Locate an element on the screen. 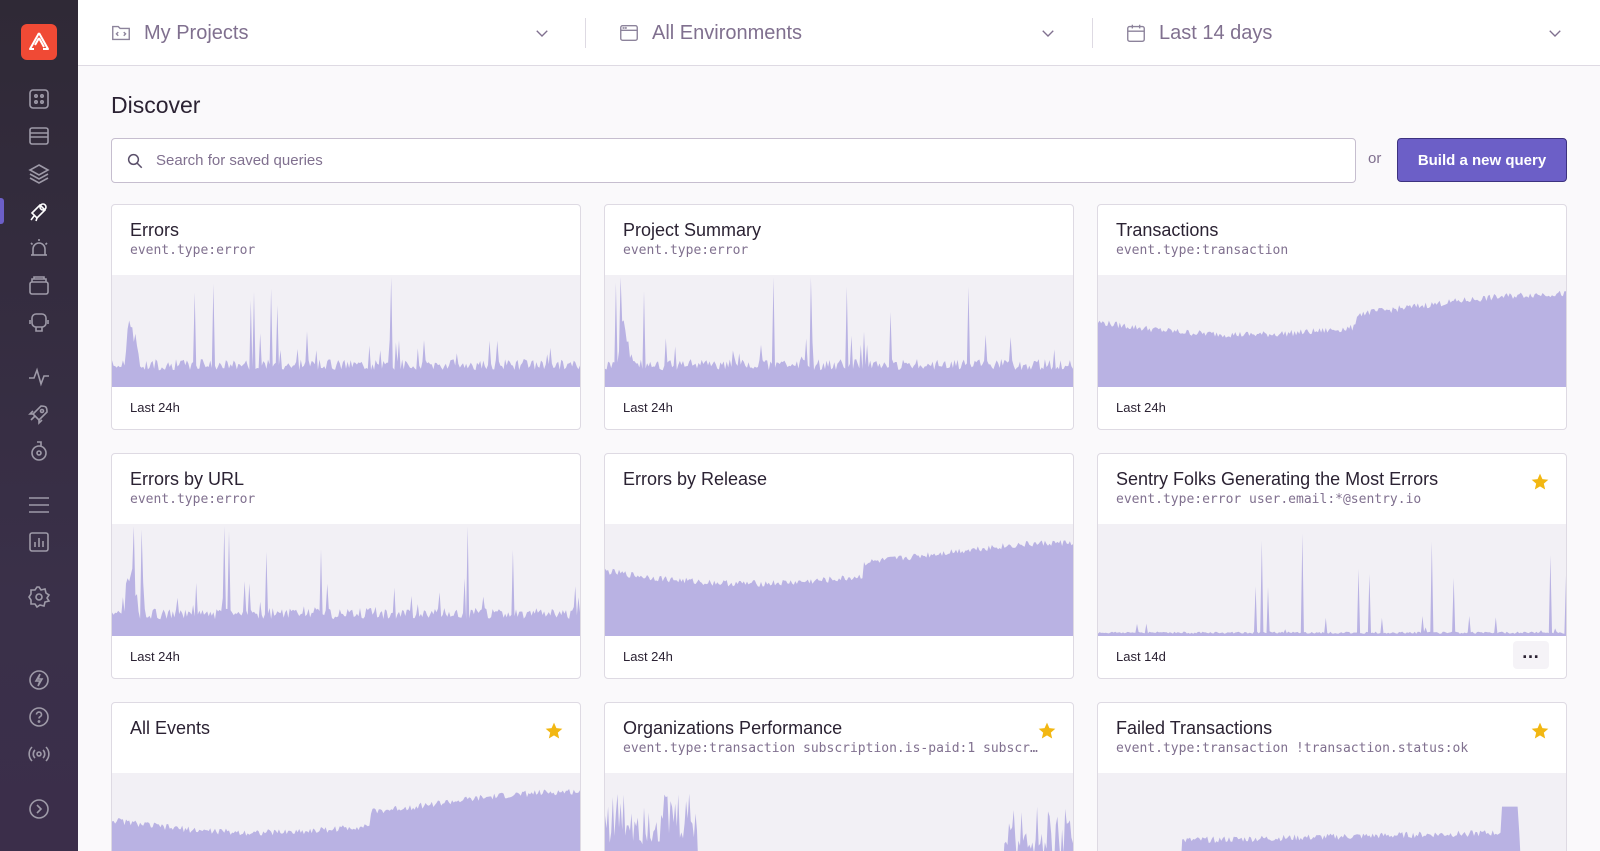 Image resolution: width=1600 pixels, height=851 pixels. saved-query-search is located at coordinates (733, 160).